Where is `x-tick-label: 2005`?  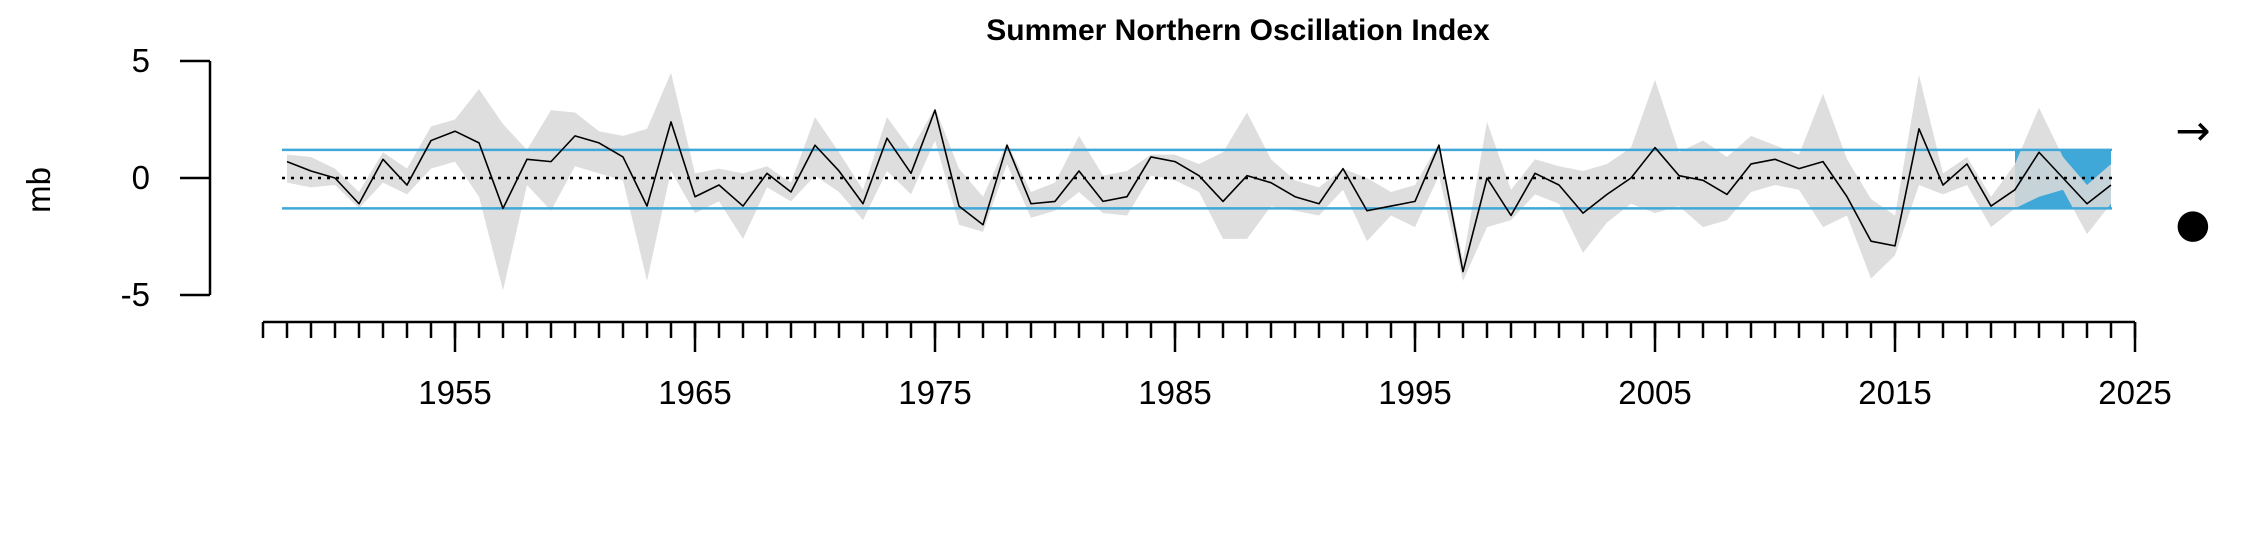
x-tick-label: 2005 is located at coordinates (1654, 392).